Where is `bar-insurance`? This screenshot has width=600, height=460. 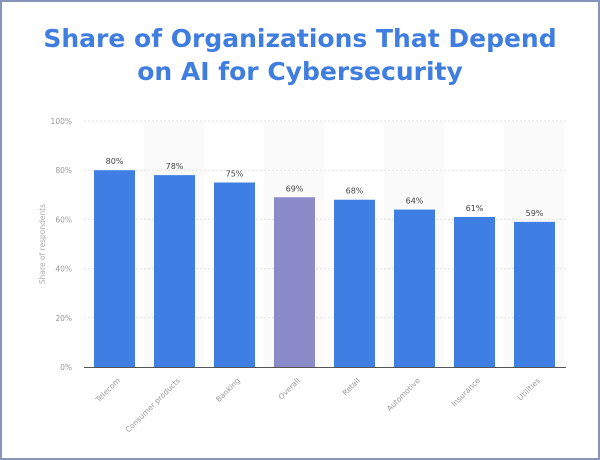
bar-insurance is located at coordinates (474, 291).